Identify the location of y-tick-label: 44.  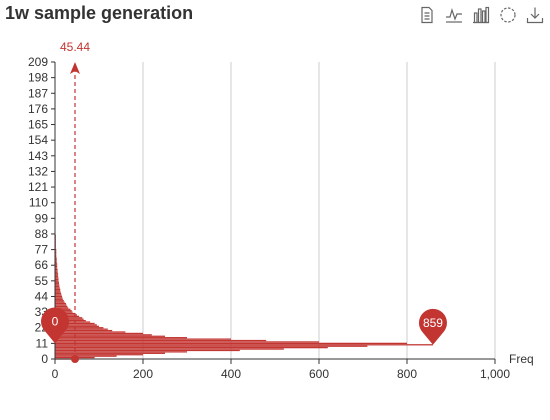
(42, 296).